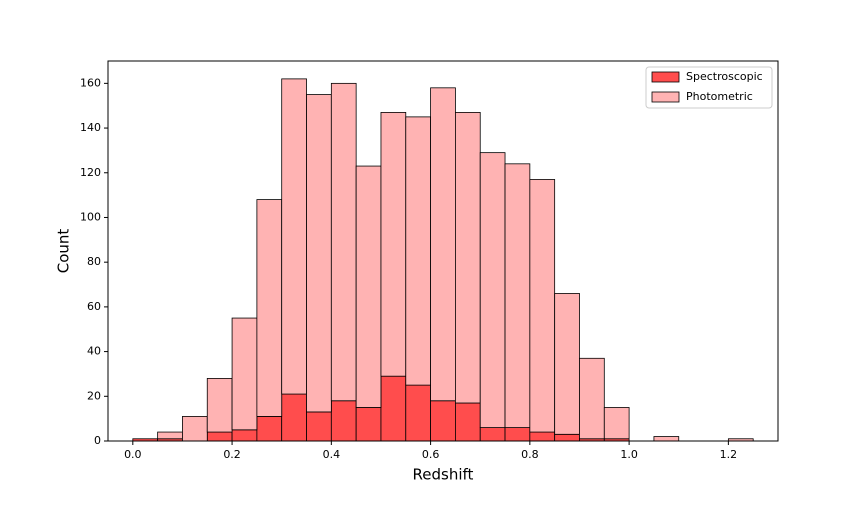 Image resolution: width=864 pixels, height=508 pixels. I want to click on legend-label: Photometric, so click(719, 96).